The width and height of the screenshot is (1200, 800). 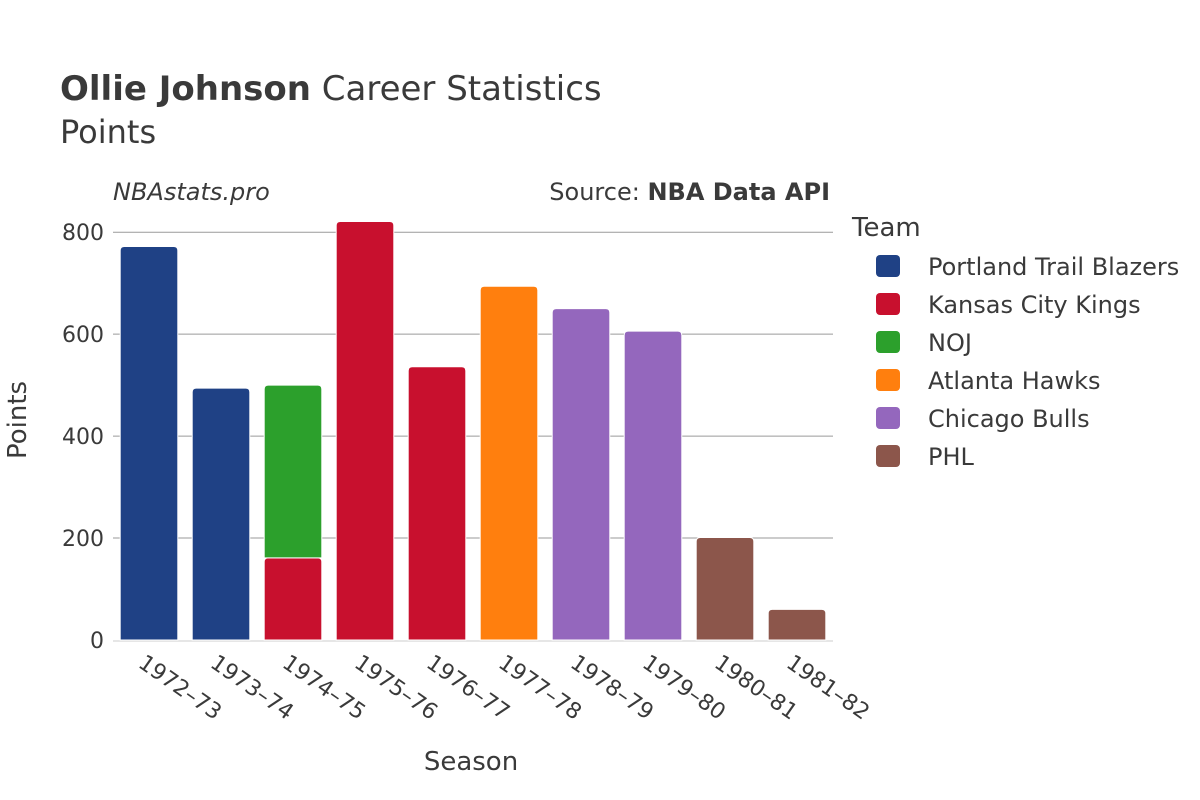 I want to click on y-tick-label: 600, so click(x=83, y=335).